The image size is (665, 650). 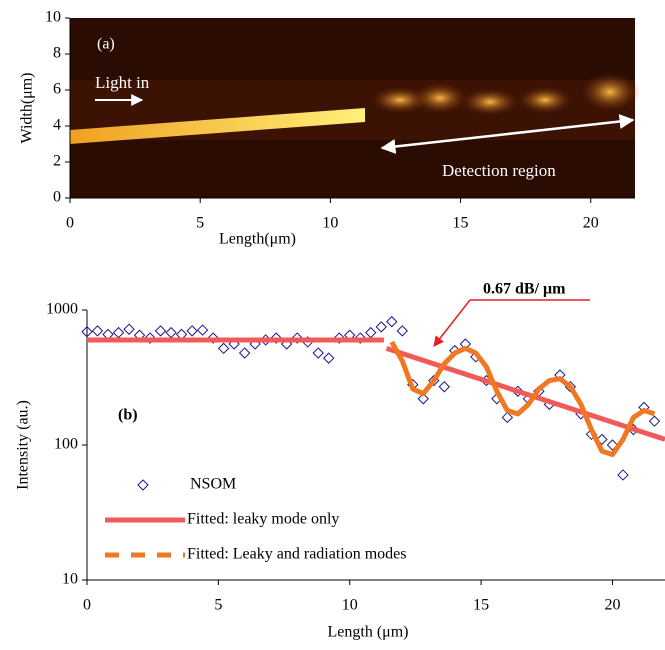 I want to click on y-axis-label: Width(μm), so click(x=27, y=107).